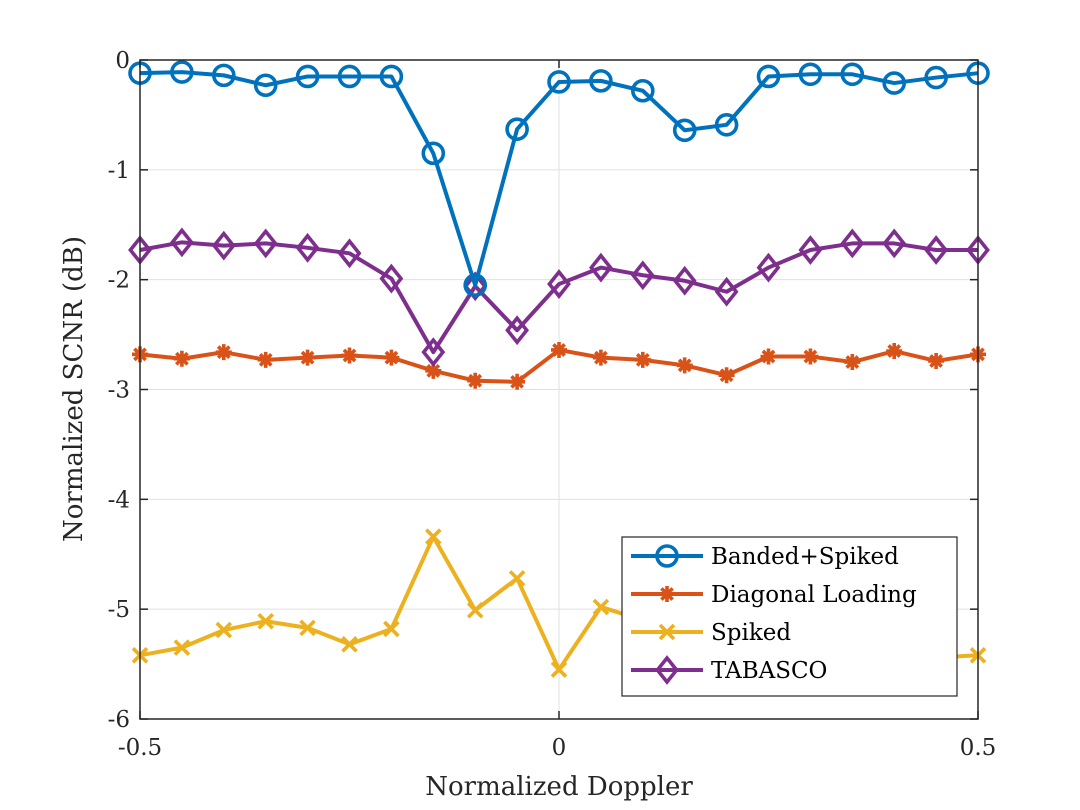  Describe the element at coordinates (559, 748) in the screenshot. I see `x-tick-label: 0` at that location.